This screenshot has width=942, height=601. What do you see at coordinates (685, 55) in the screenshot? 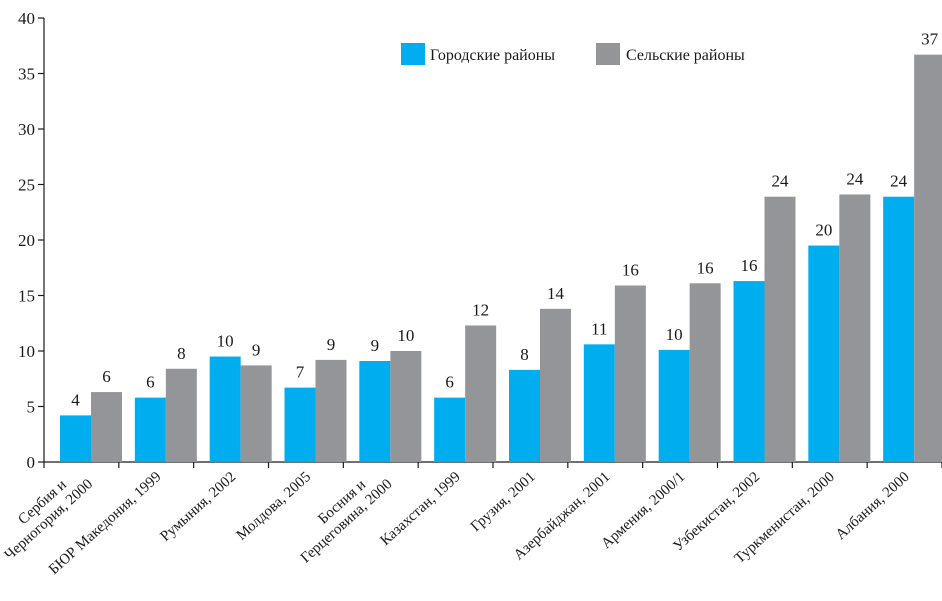
I see `legend-label: Сельские районы` at bounding box center [685, 55].